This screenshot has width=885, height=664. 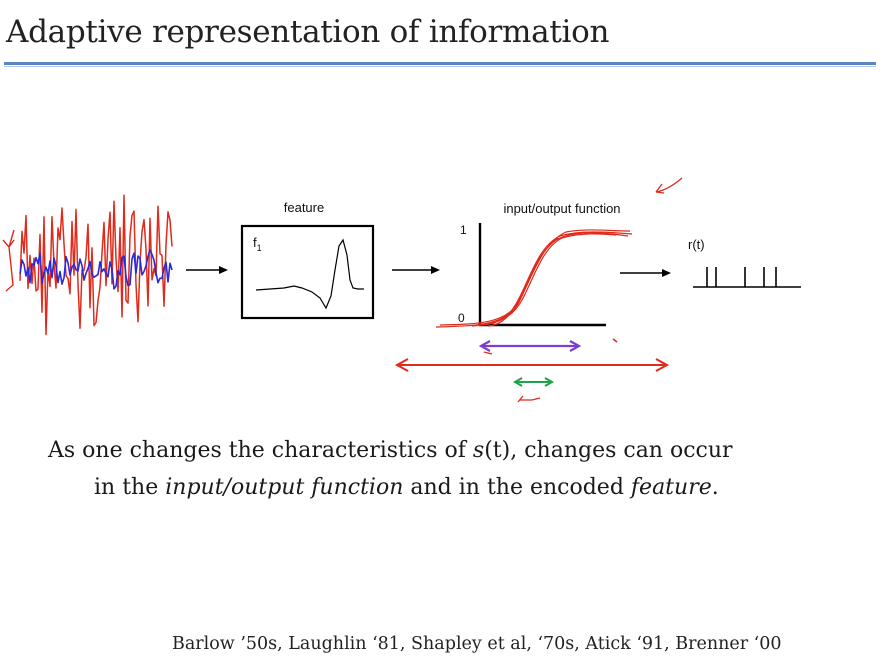 What do you see at coordinates (207, 270) in the screenshot?
I see `arrow-signal-to-feature` at bounding box center [207, 270].